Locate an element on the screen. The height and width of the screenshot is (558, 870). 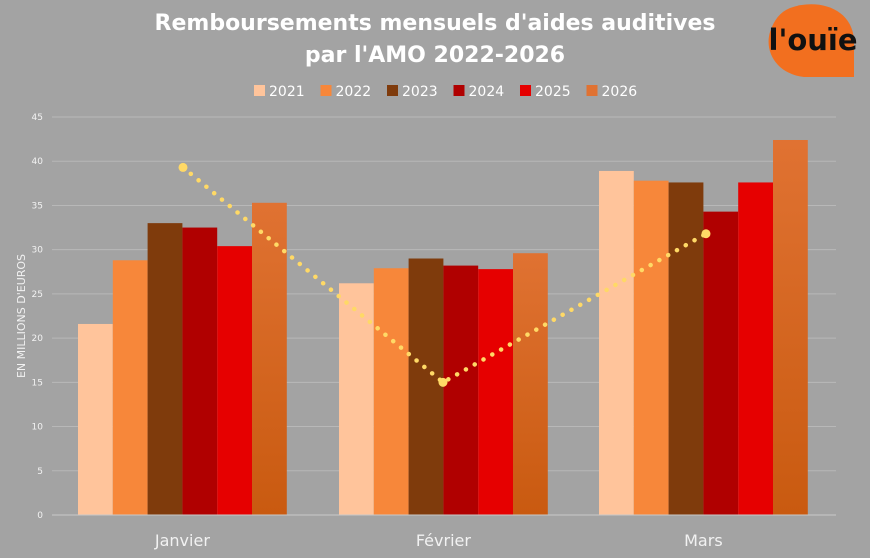
y-tick-label: 30 is located at coordinates (38, 251).